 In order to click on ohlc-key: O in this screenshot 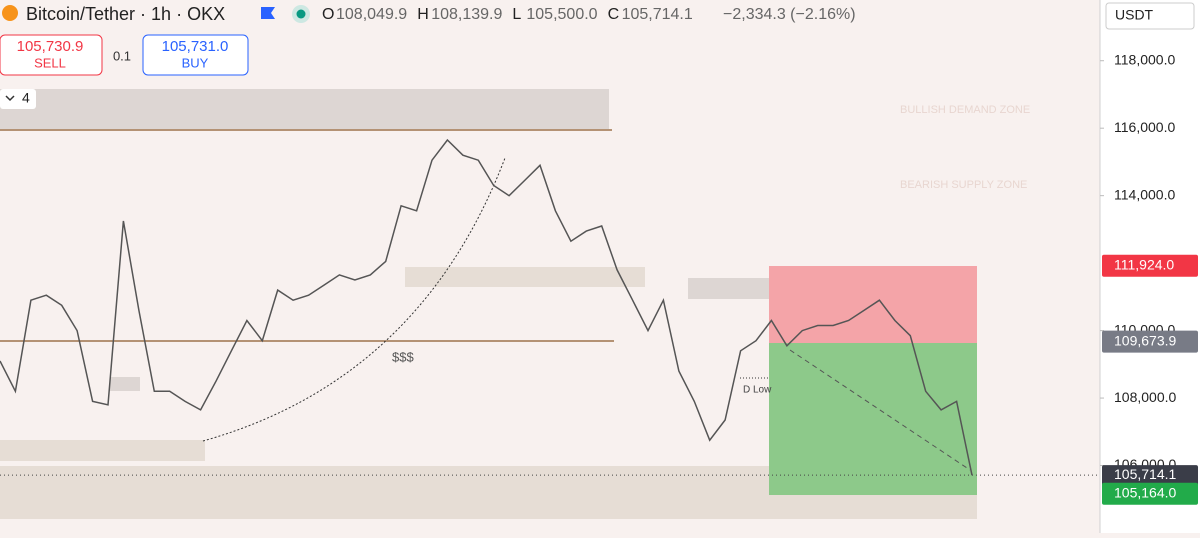, I will do `click(328, 14)`.